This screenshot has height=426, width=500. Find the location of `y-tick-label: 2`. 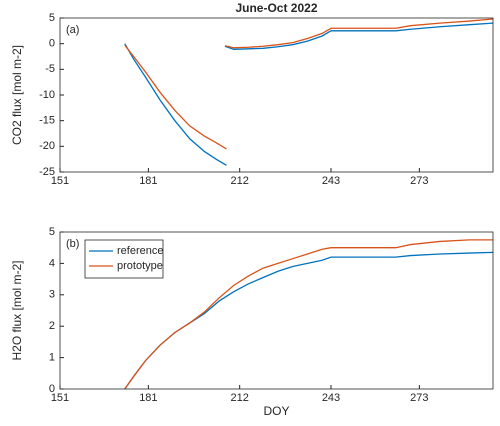

y-tick-label: 2 is located at coordinates (52, 326).